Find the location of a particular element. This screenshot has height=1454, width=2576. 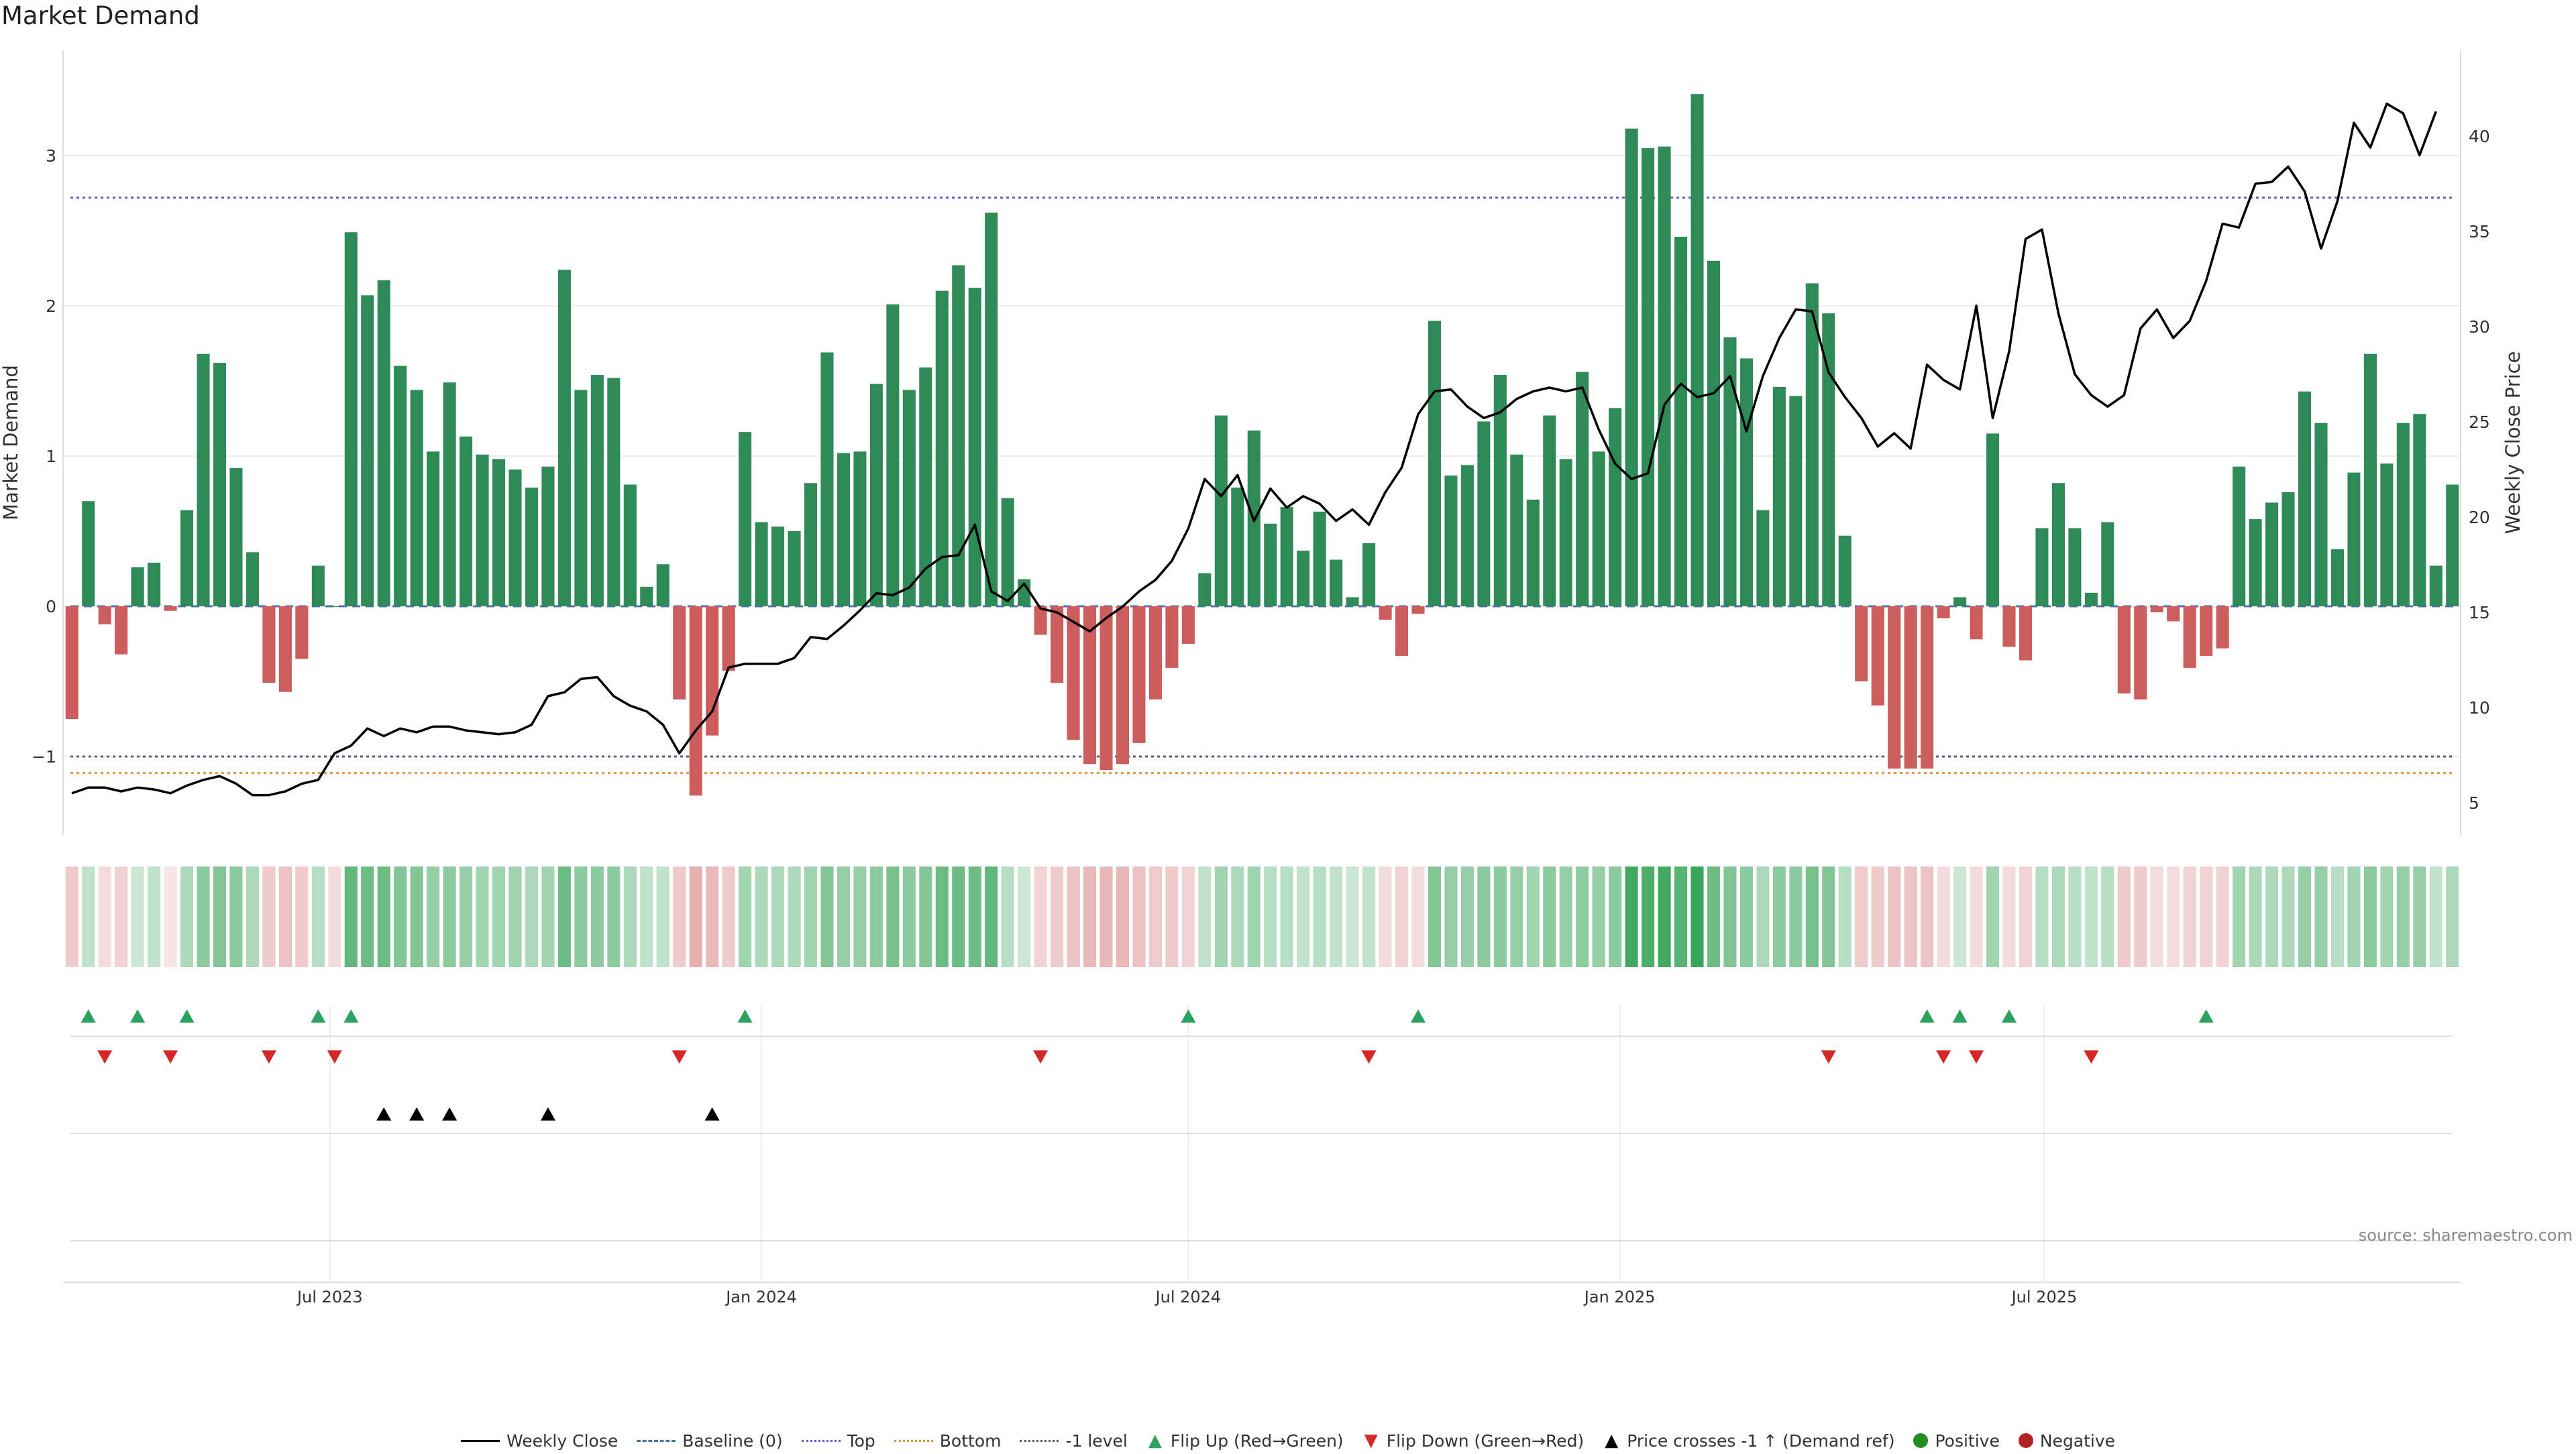

cross-up-marker is located at coordinates (417, 1114).